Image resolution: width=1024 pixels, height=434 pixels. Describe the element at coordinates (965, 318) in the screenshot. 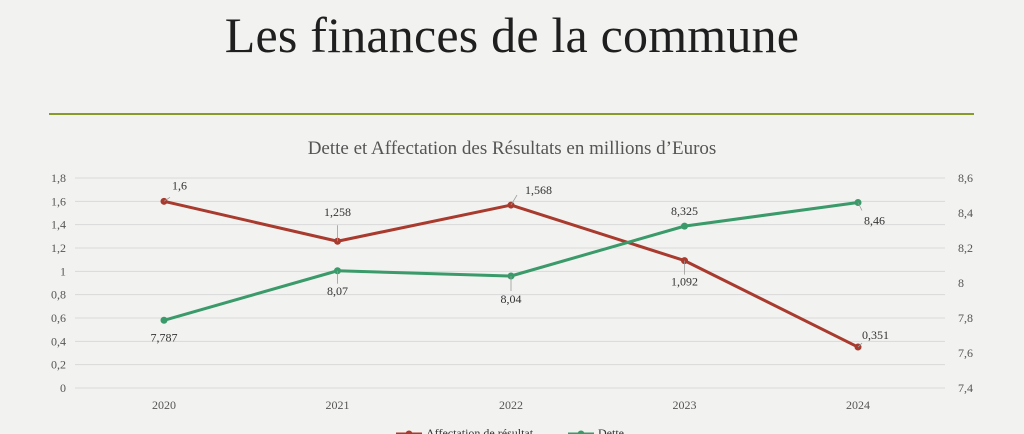

I see `right-axis-tick: 7,8` at that location.